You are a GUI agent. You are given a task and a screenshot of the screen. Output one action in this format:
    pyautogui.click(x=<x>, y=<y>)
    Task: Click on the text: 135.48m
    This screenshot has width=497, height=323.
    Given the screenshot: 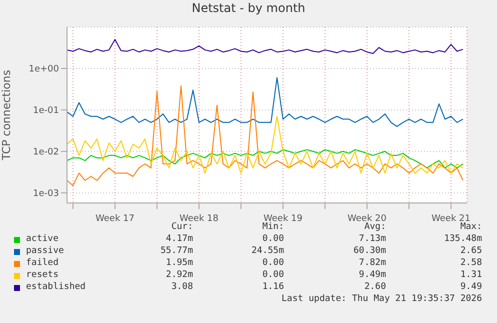 What is the action you would take?
    pyautogui.click(x=463, y=239)
    